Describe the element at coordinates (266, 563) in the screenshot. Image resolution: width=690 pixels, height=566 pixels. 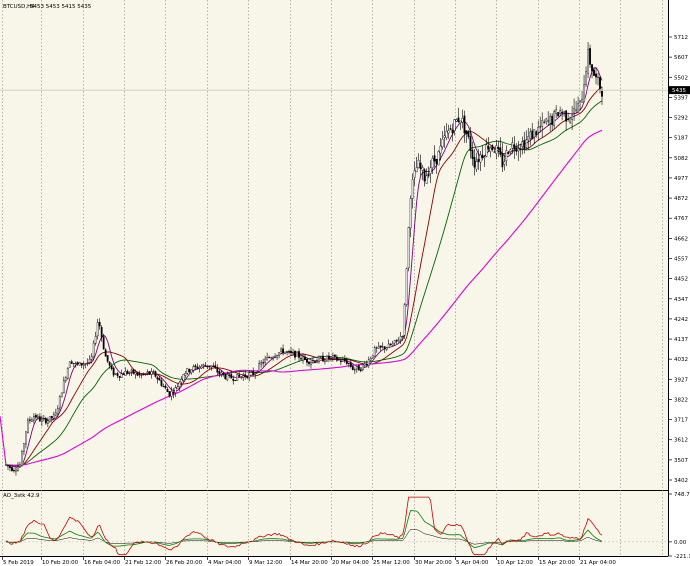
I see `time-tick-label: 9 Mar 12:00` at that location.